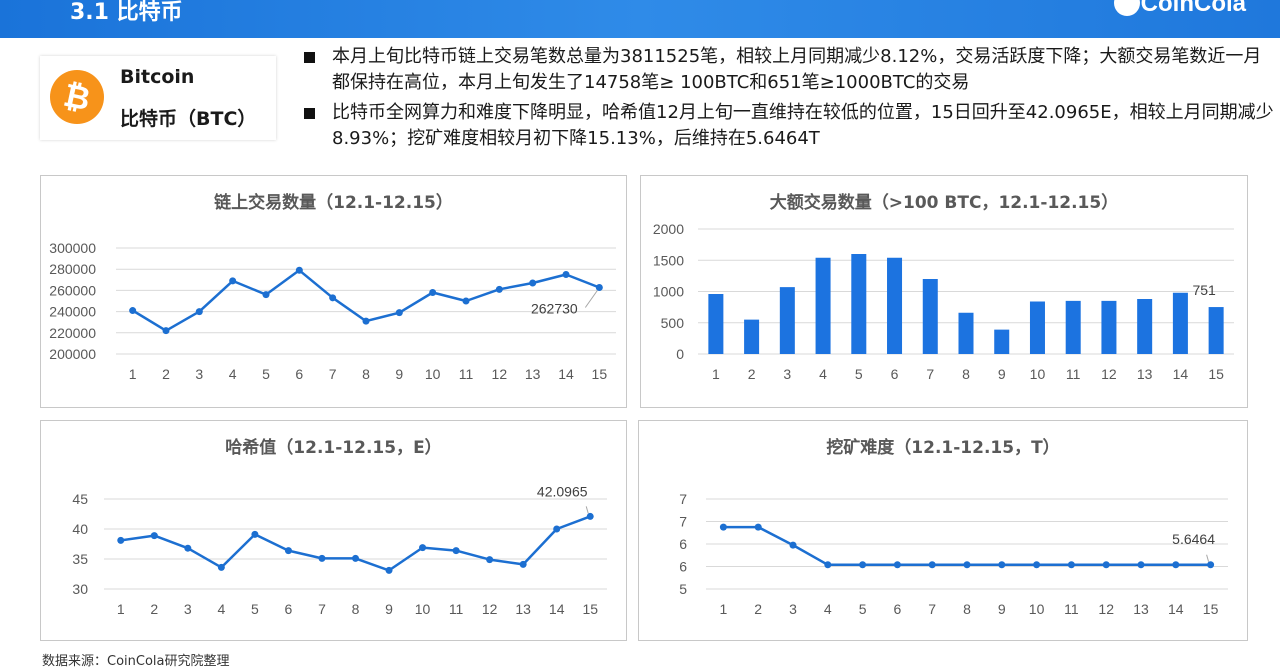  Describe the element at coordinates (72, 354) in the screenshot. I see `y-tick-label: 200000` at that location.